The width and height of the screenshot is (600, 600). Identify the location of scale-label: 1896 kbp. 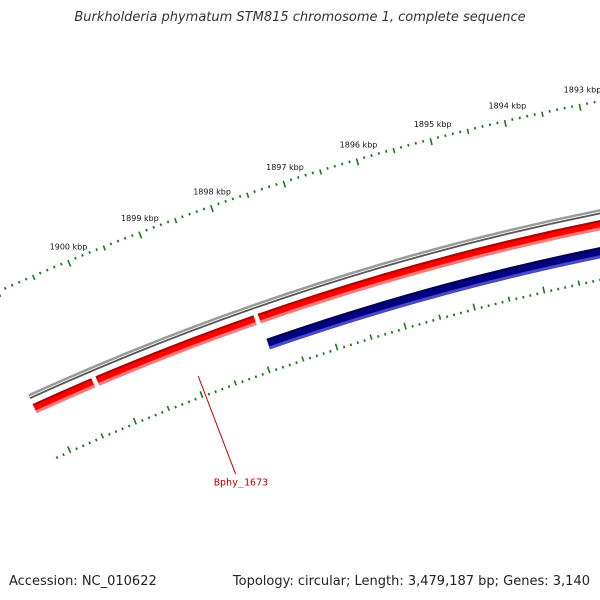
(359, 144).